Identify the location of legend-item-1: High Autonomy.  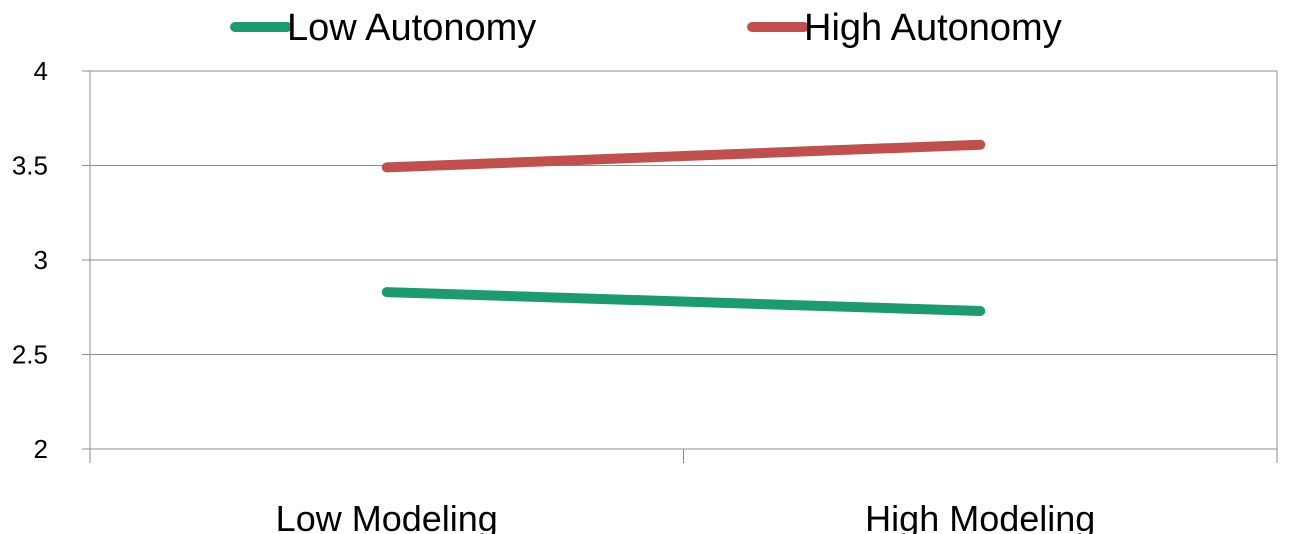
(904, 28).